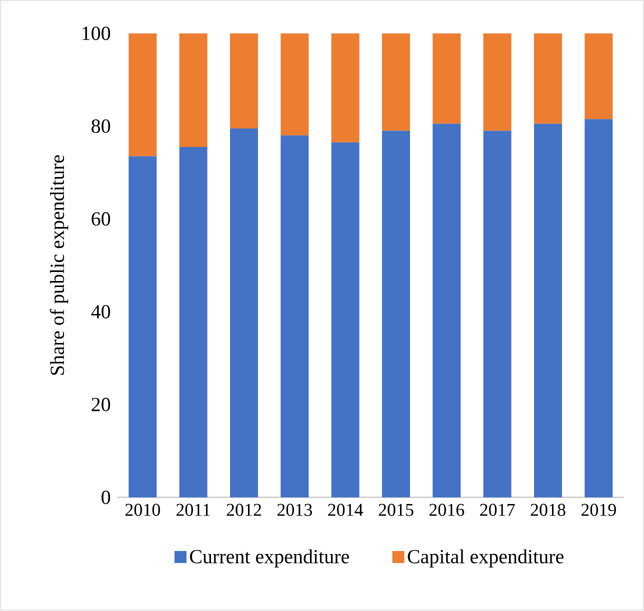 Image resolution: width=644 pixels, height=611 pixels. I want to click on x-tick-label: 2015, so click(396, 510).